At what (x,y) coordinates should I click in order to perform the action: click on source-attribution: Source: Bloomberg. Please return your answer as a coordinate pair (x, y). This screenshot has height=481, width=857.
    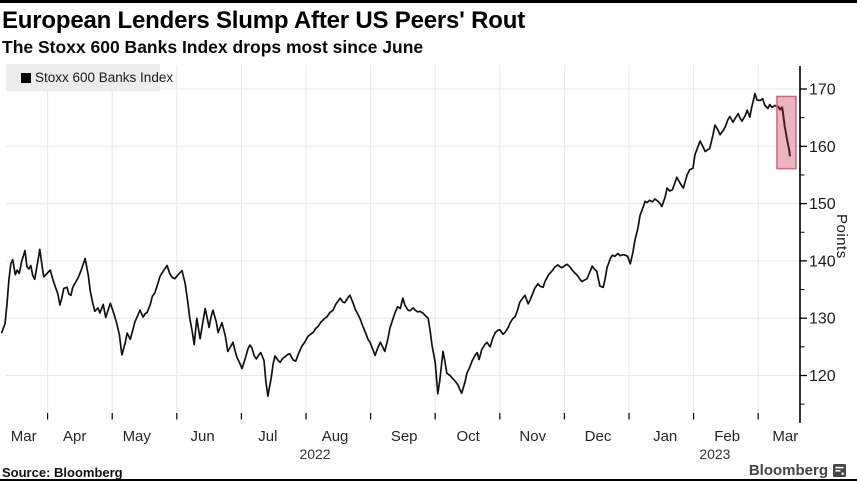
    Looking at the image, I should click on (62, 472).